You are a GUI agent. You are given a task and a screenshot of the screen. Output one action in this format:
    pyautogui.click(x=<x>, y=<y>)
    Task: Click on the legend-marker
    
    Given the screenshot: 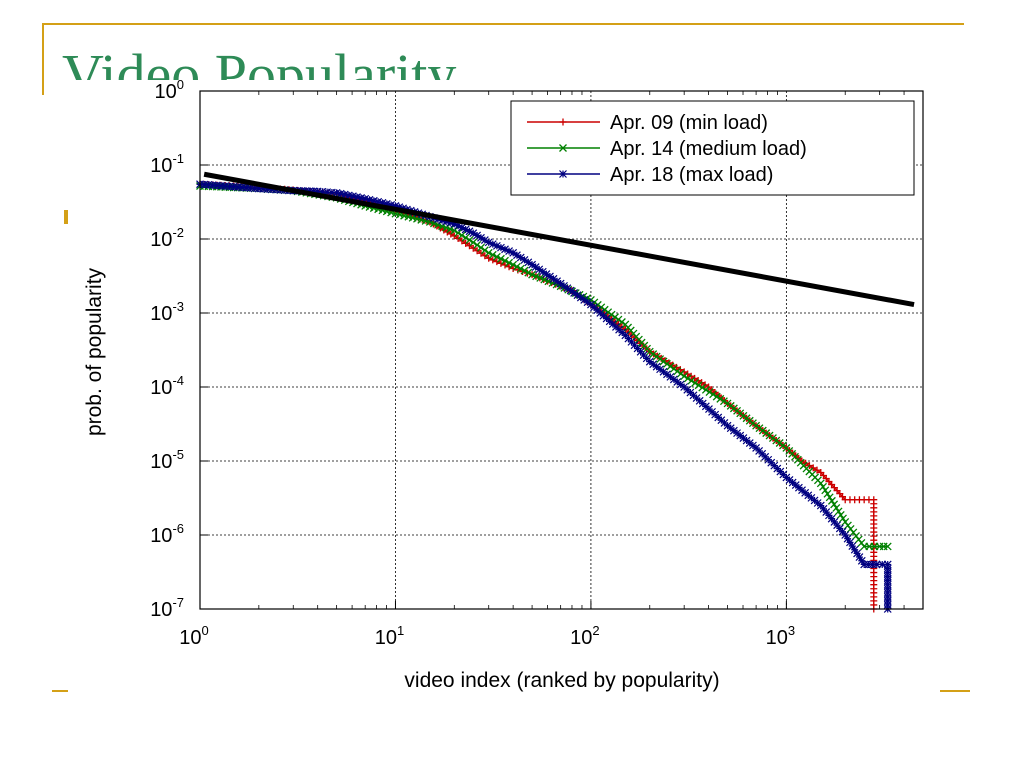 What is the action you would take?
    pyautogui.click(x=563, y=148)
    